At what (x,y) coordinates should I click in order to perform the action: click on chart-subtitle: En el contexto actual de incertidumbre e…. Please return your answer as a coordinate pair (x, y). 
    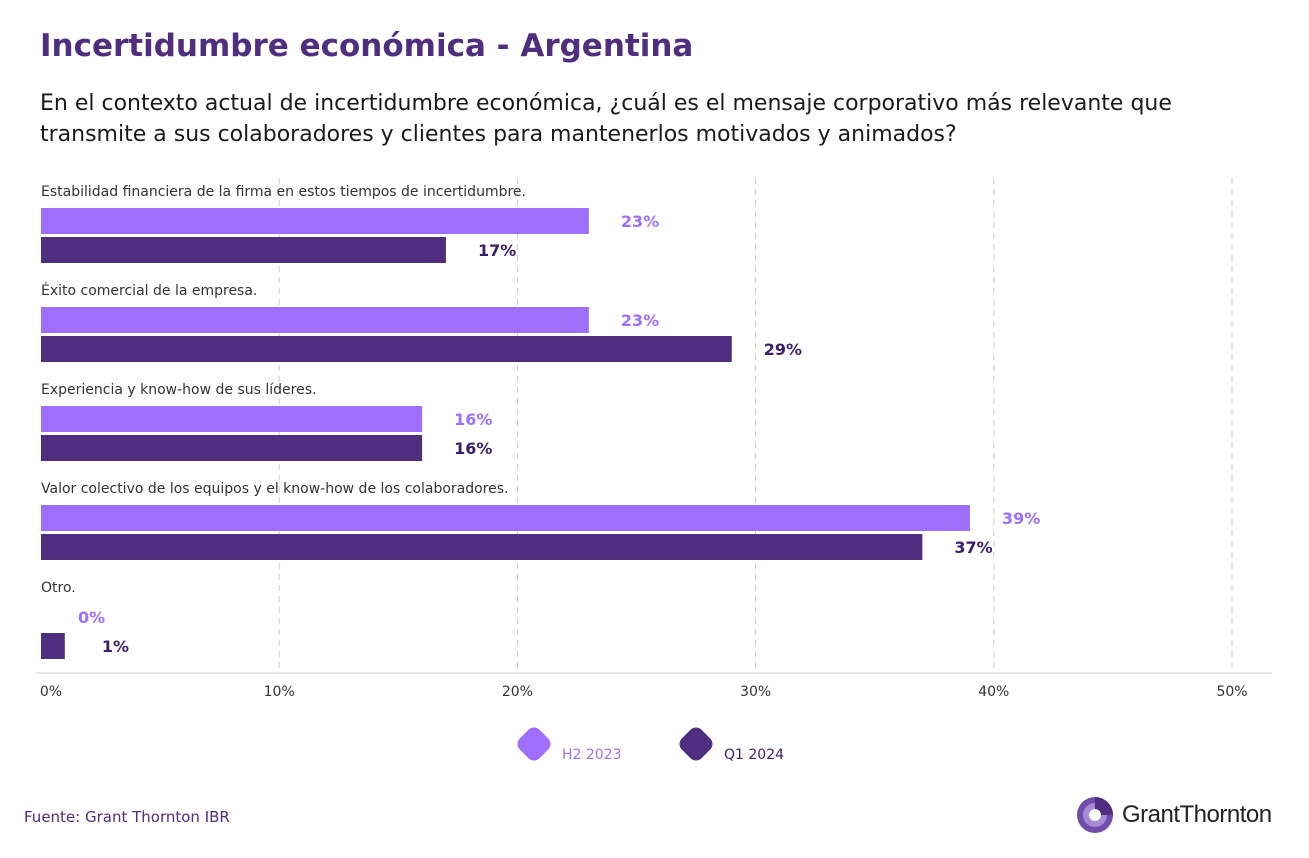
    Looking at the image, I should click on (606, 119).